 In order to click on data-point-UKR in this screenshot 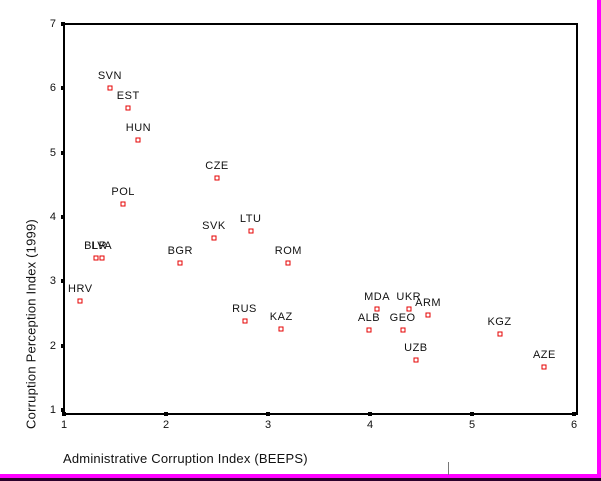, I will do `click(409, 309)`.